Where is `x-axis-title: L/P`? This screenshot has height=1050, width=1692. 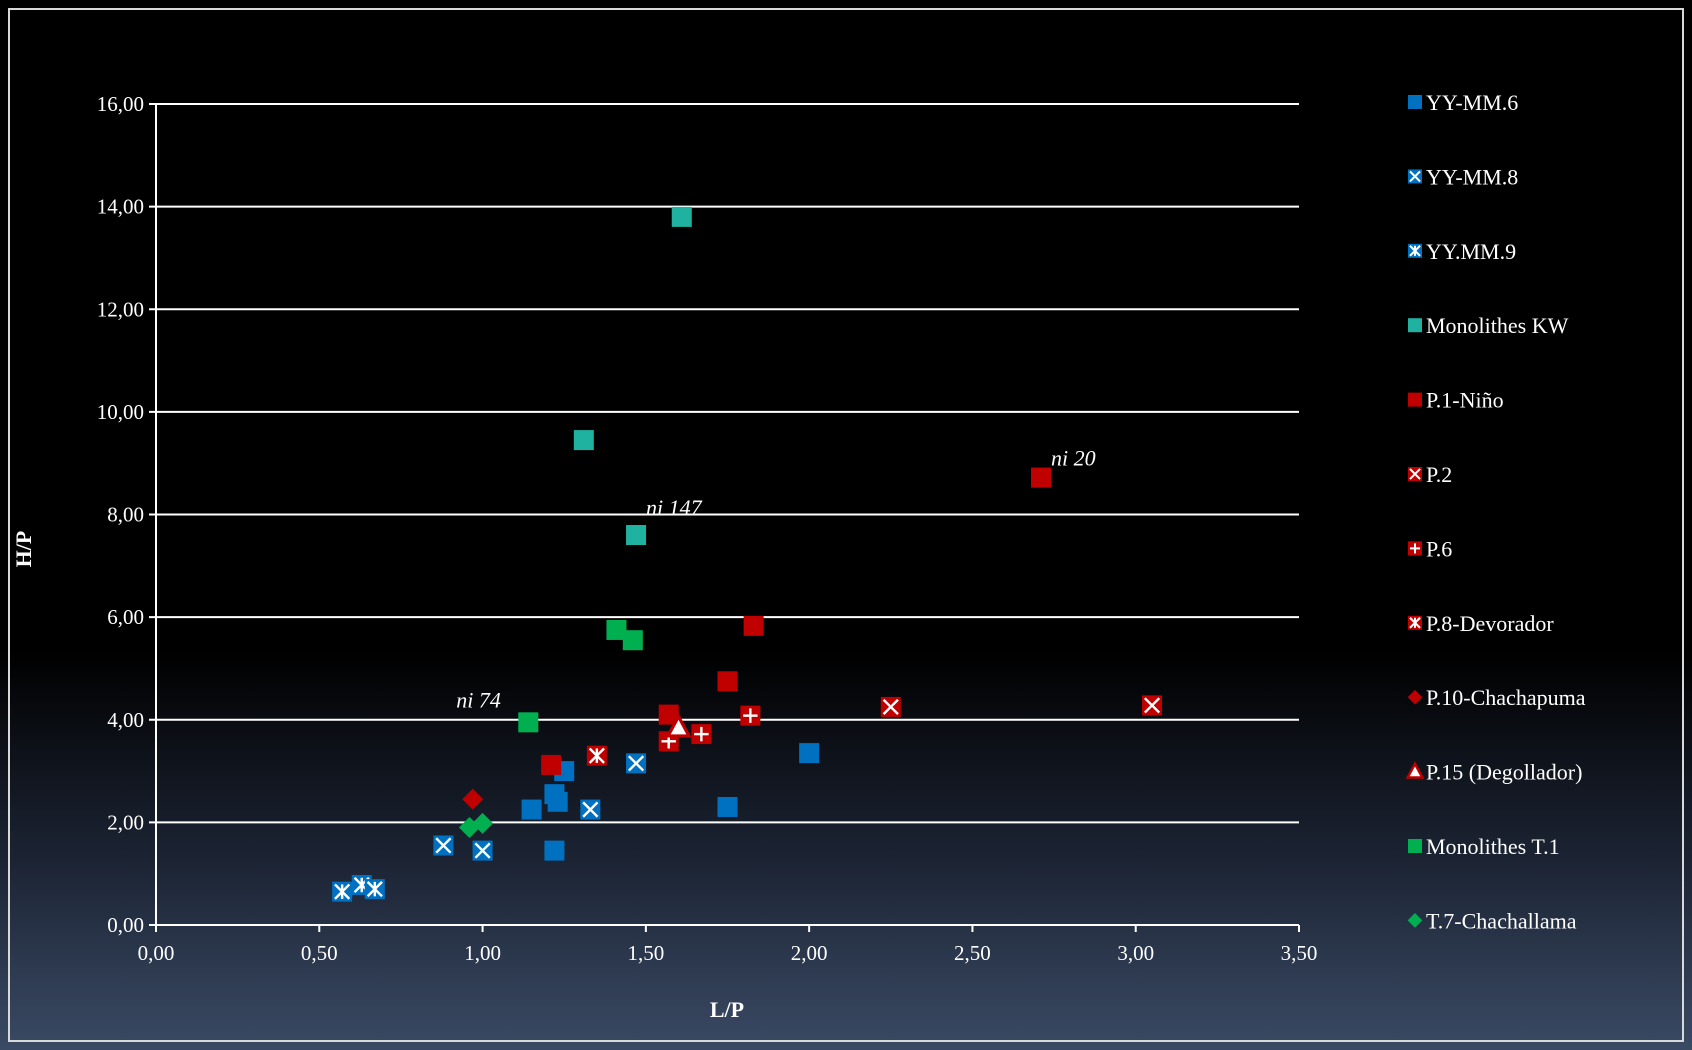
x-axis-title: L/P is located at coordinates (727, 1009).